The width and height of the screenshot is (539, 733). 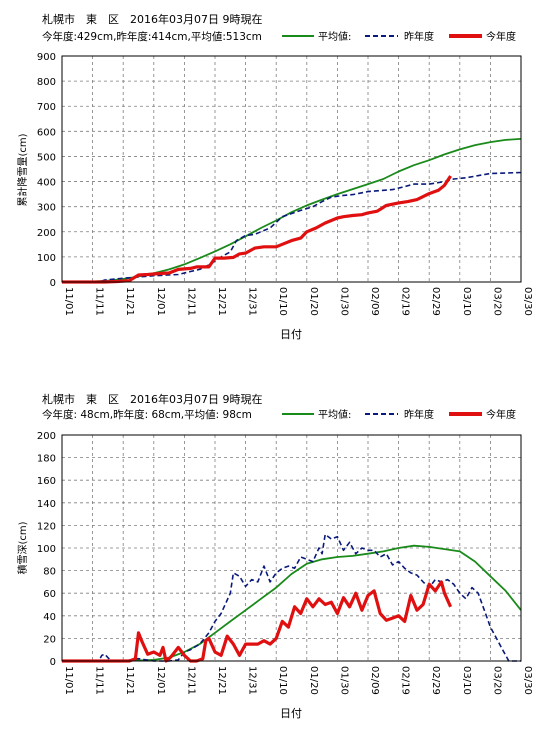 I want to click on y-tick-label: 300, so click(x=46, y=208).